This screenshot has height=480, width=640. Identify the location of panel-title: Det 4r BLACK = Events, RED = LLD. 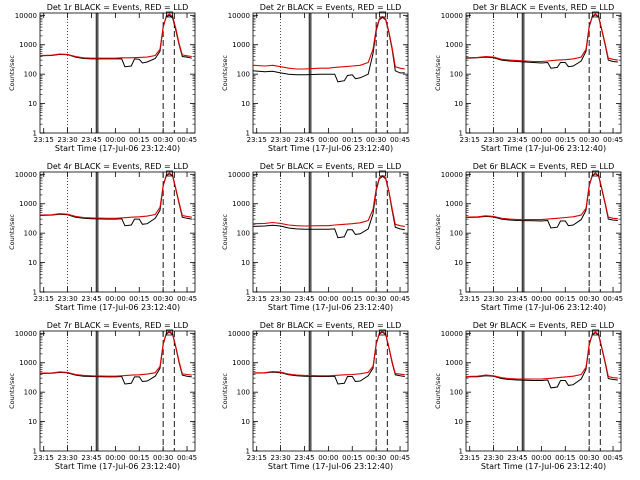
(118, 166).